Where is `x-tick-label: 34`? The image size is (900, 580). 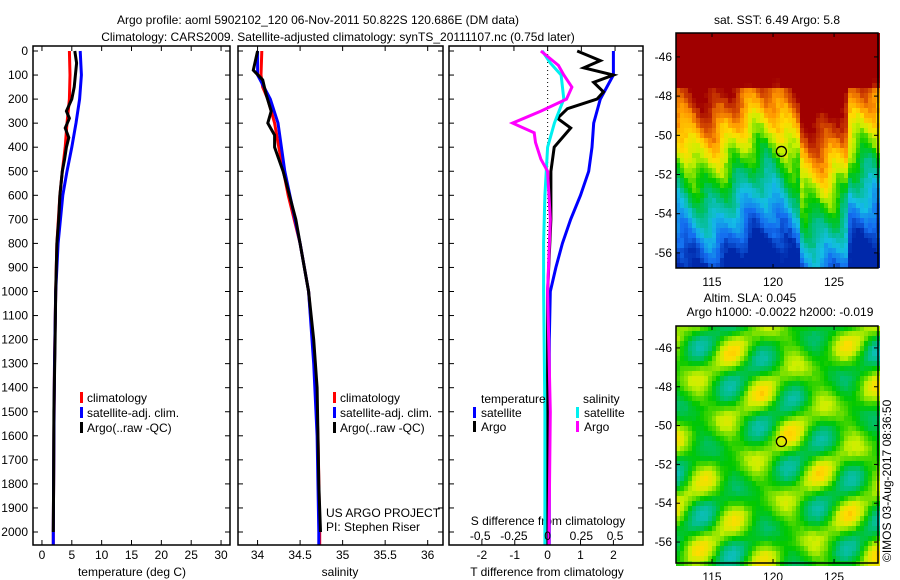
x-tick-label: 34 is located at coordinates (258, 555).